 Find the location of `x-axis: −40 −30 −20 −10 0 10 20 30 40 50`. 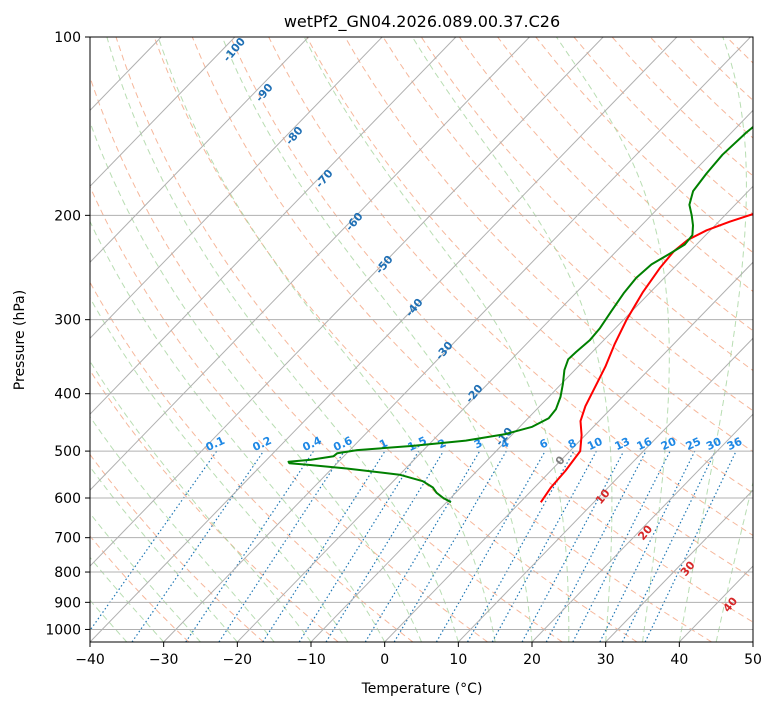

x-axis: −40 −30 −20 −10 0 10 20 30 40 50 is located at coordinates (418, 655).